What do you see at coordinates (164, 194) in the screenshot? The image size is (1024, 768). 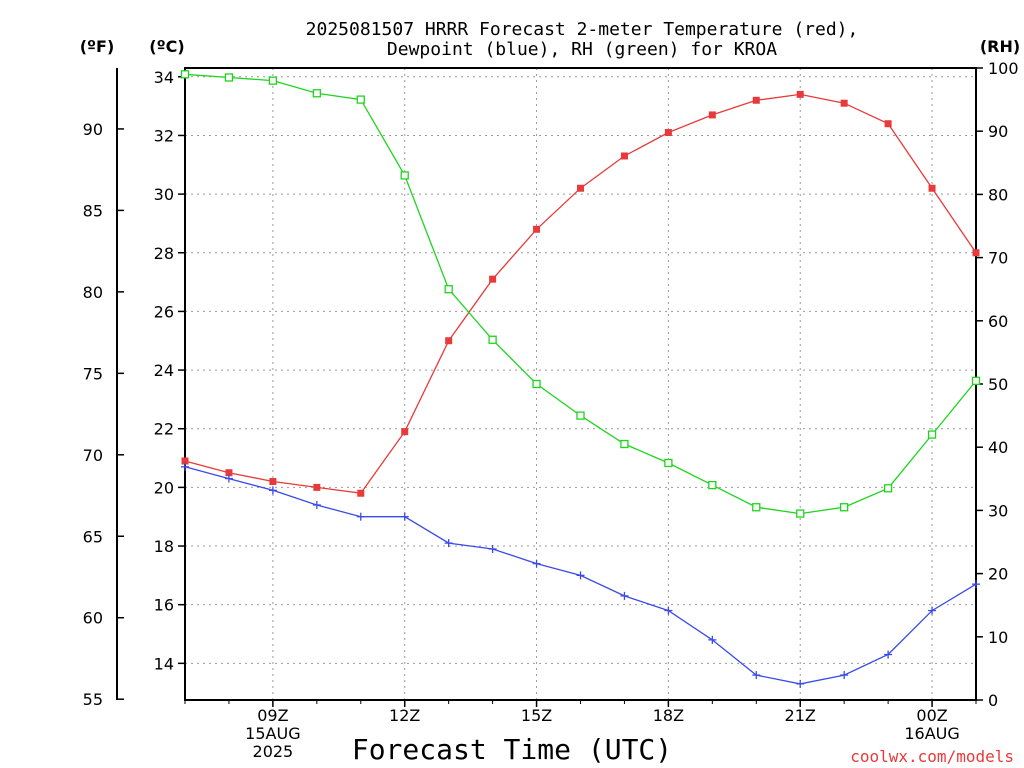 I see `celsius-tick-label: 30` at bounding box center [164, 194].